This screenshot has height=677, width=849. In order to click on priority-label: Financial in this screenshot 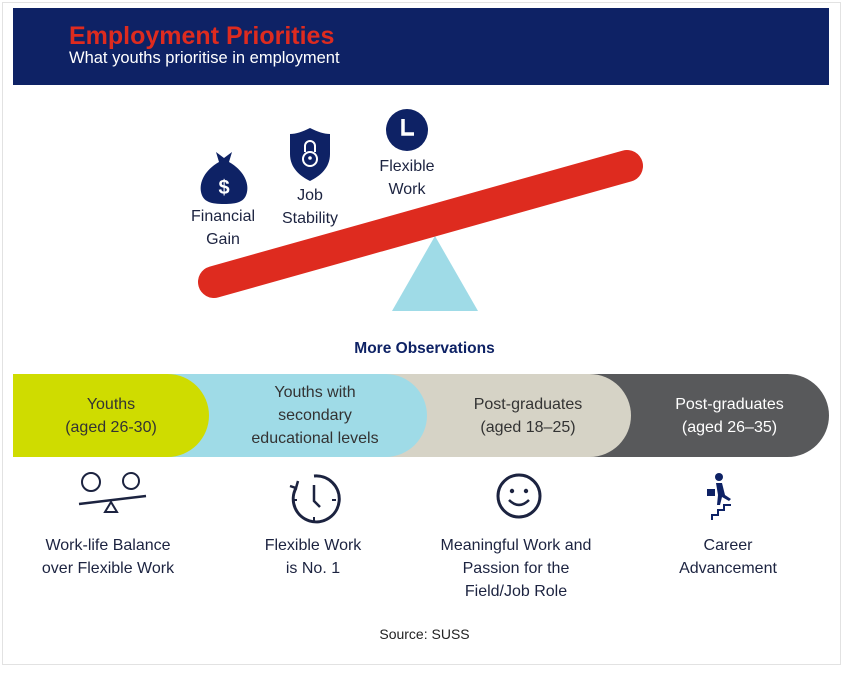, I will do `click(223, 216)`.